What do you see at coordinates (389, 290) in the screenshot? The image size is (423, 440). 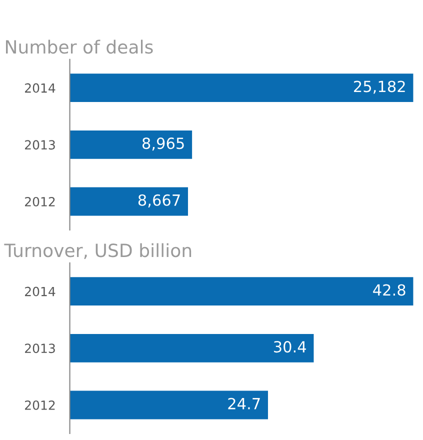 I see `data-label: 42.8` at bounding box center [389, 290].